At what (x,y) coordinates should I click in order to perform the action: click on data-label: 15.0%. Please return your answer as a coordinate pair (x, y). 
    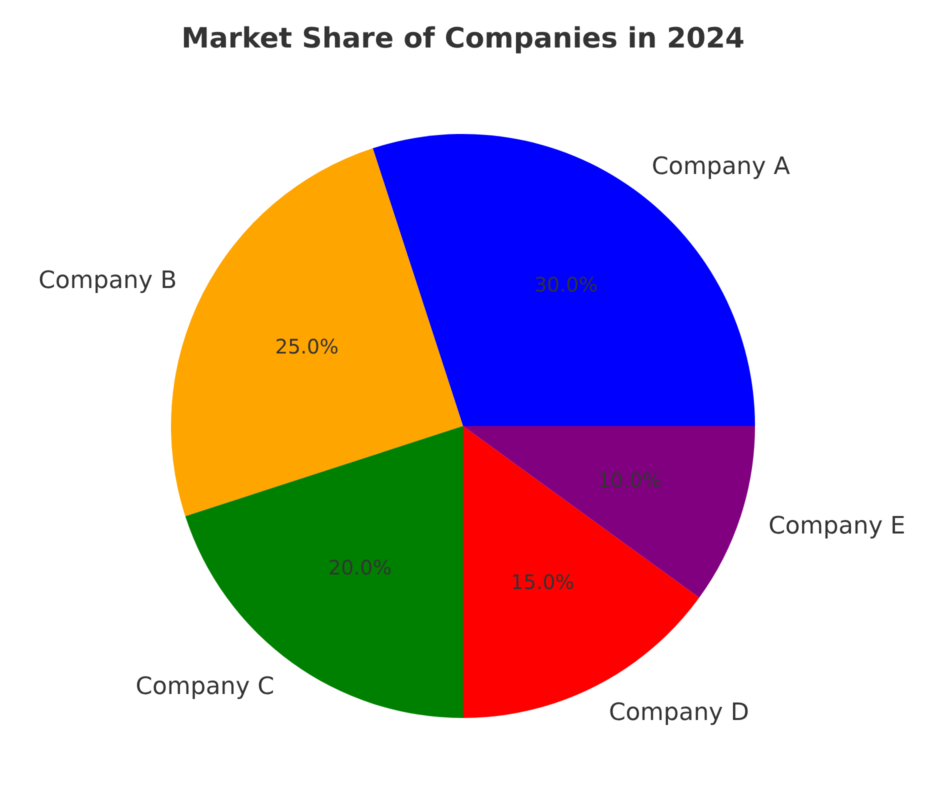
    Looking at the image, I should click on (542, 582).